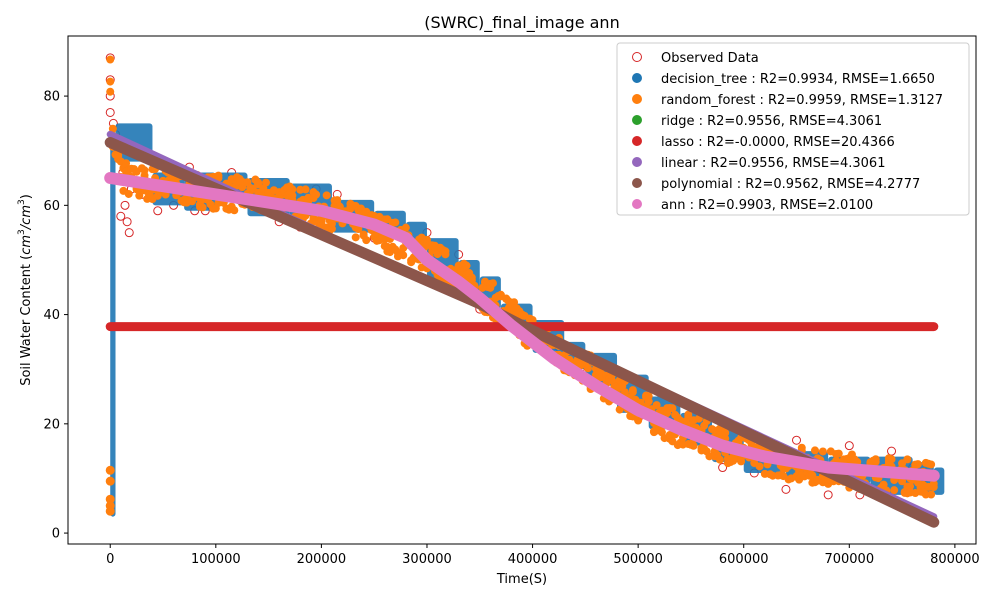 Image resolution: width=1000 pixels, height=600 pixels. What do you see at coordinates (26, 226) in the screenshot?
I see `y-axis-label-slash: /` at bounding box center [26, 226].